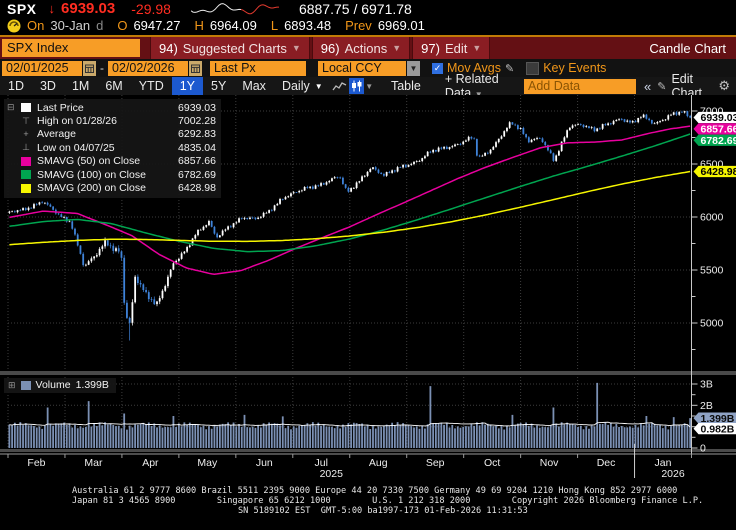 This screenshot has width=736, height=530. I want to click on legend-collapse-icon: ⊟, so click(11, 107).